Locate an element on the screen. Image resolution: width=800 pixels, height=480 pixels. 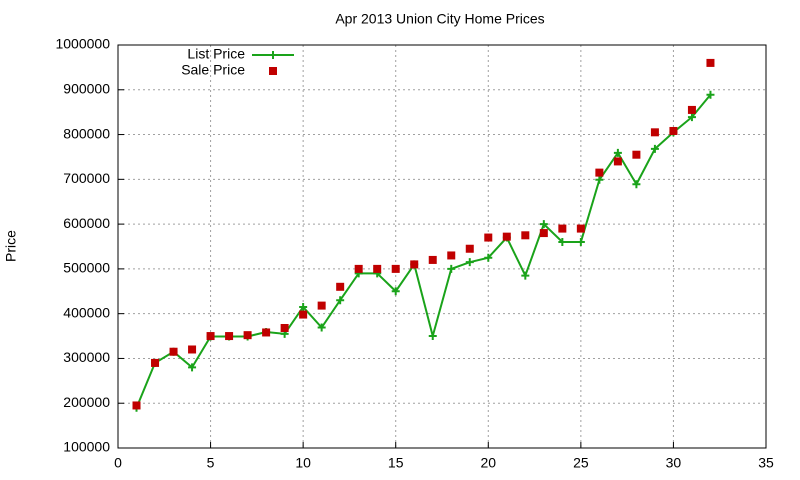
legend-label: List Price is located at coordinates (216, 54).